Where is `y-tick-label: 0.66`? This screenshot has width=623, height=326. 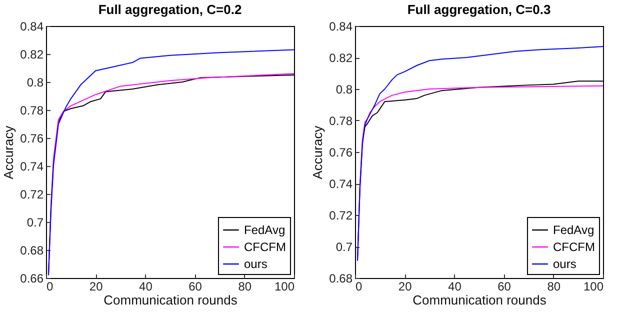 y-tick-label: 0.66 is located at coordinates (32, 279).